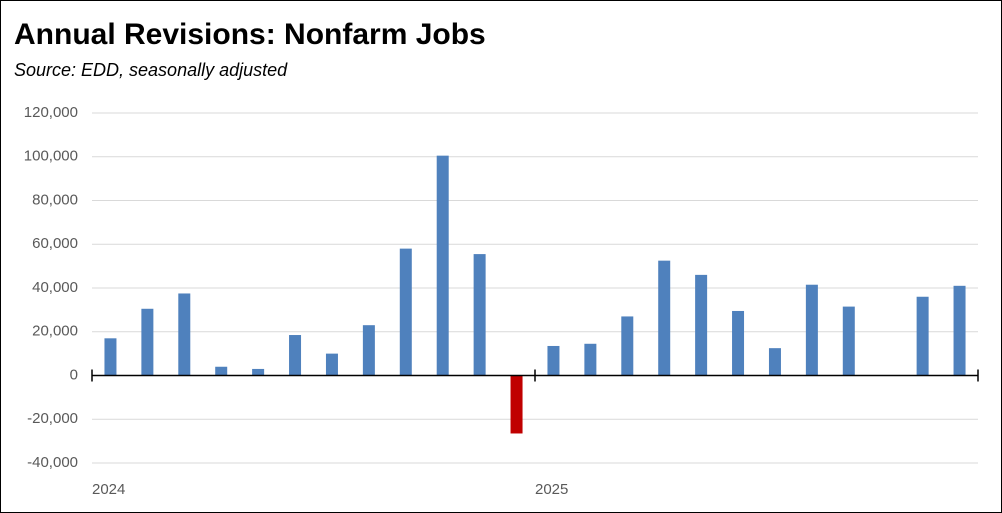 The width and height of the screenshot is (1002, 513). What do you see at coordinates (55, 199) in the screenshot?
I see `y-tick-label: 80,000` at bounding box center [55, 199].